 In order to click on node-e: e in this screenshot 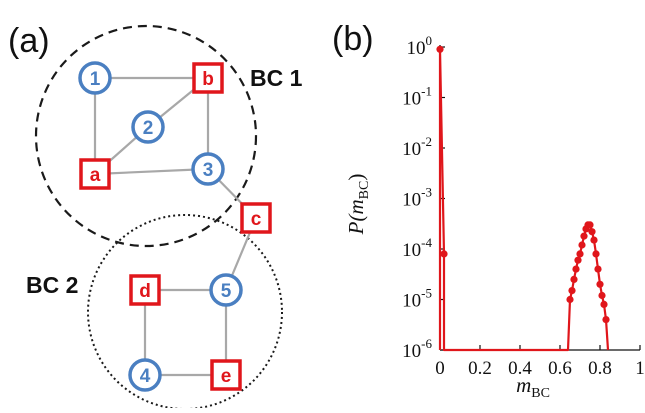, I will do `click(226, 375)`.